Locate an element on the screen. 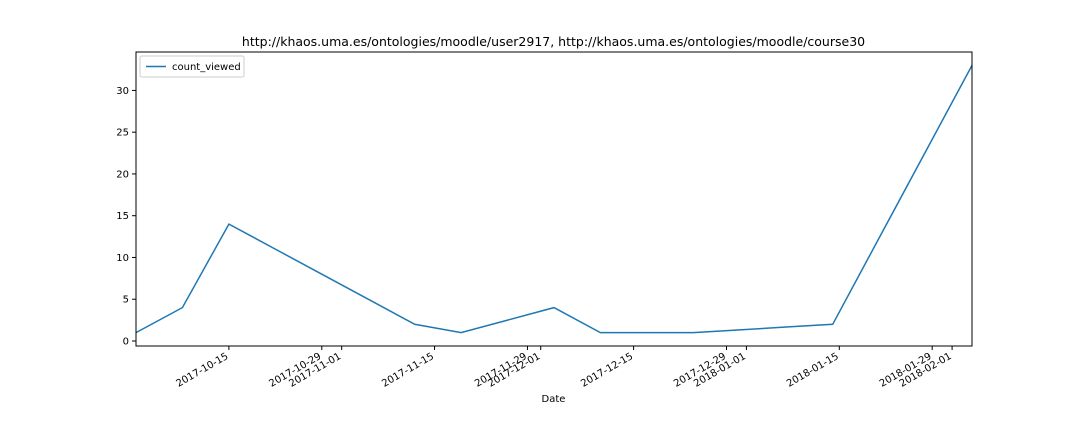  y-tick-label: 5 is located at coordinates (126, 300).